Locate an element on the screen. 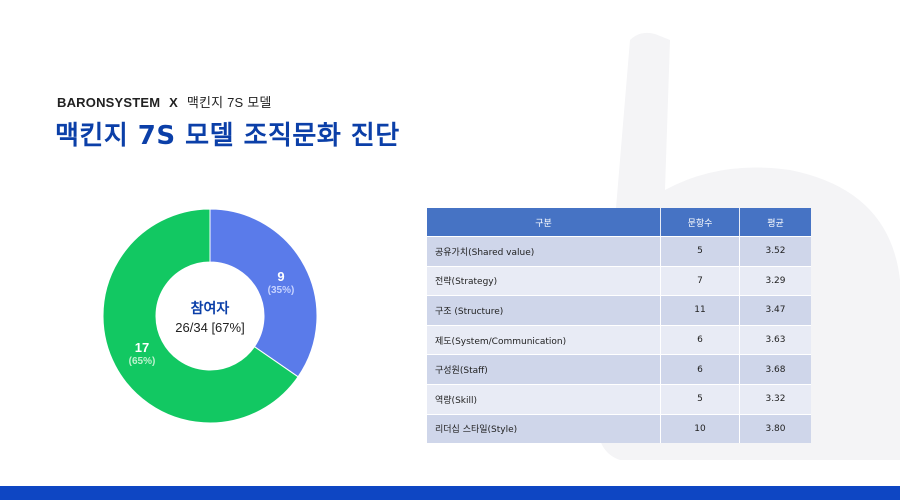  table-row: 역량(Skill) 5 3.32 is located at coordinates (619, 398).